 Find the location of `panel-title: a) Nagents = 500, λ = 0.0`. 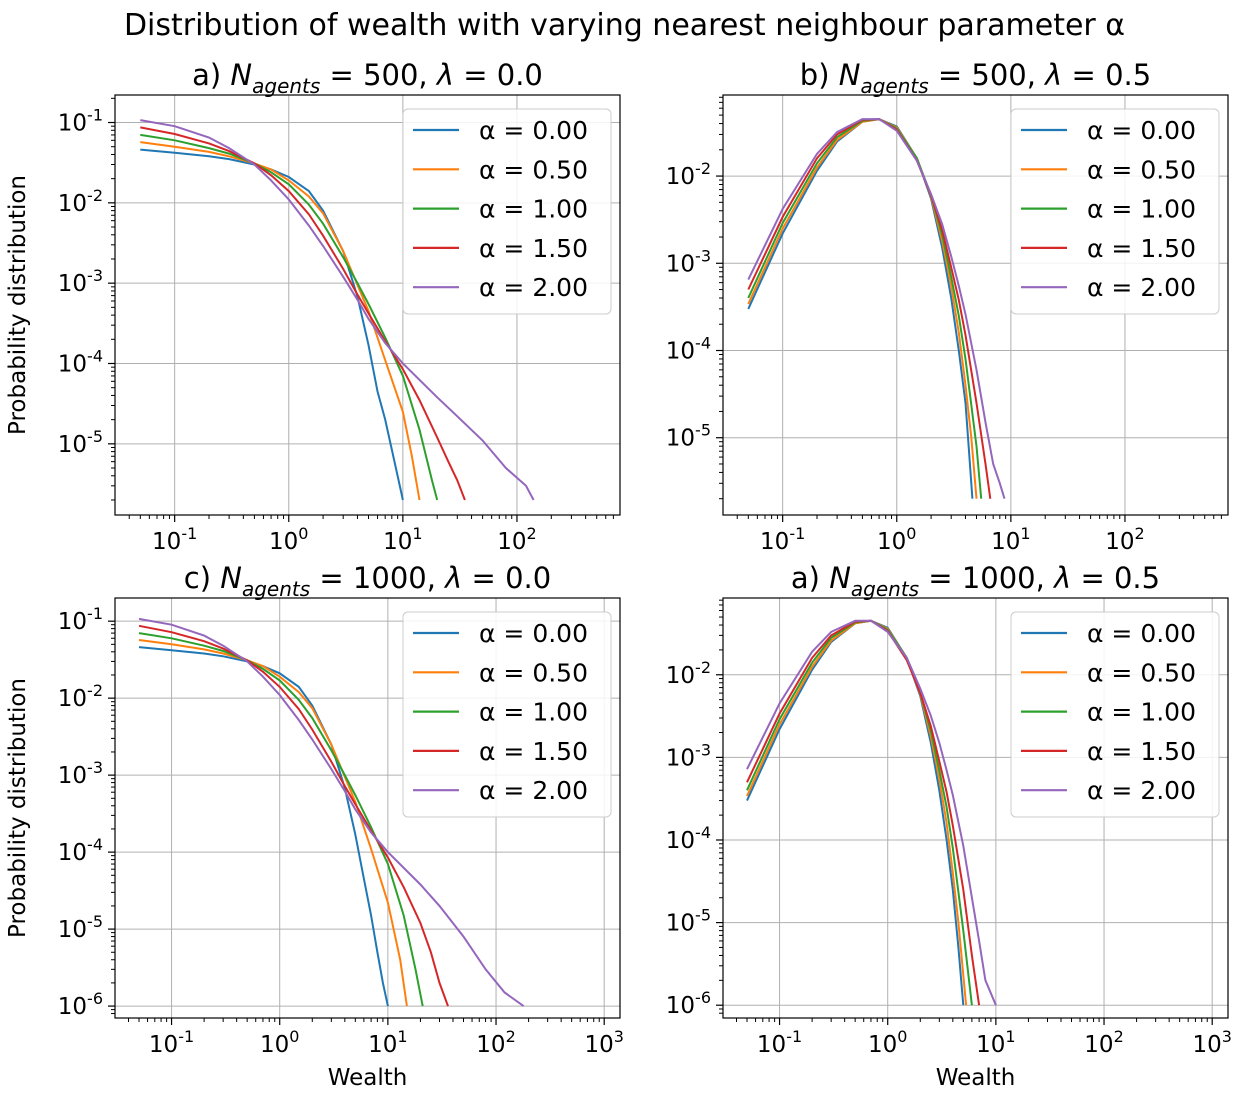

panel-title: a) Nagents = 500, λ = 0.0 is located at coordinates (367, 78).